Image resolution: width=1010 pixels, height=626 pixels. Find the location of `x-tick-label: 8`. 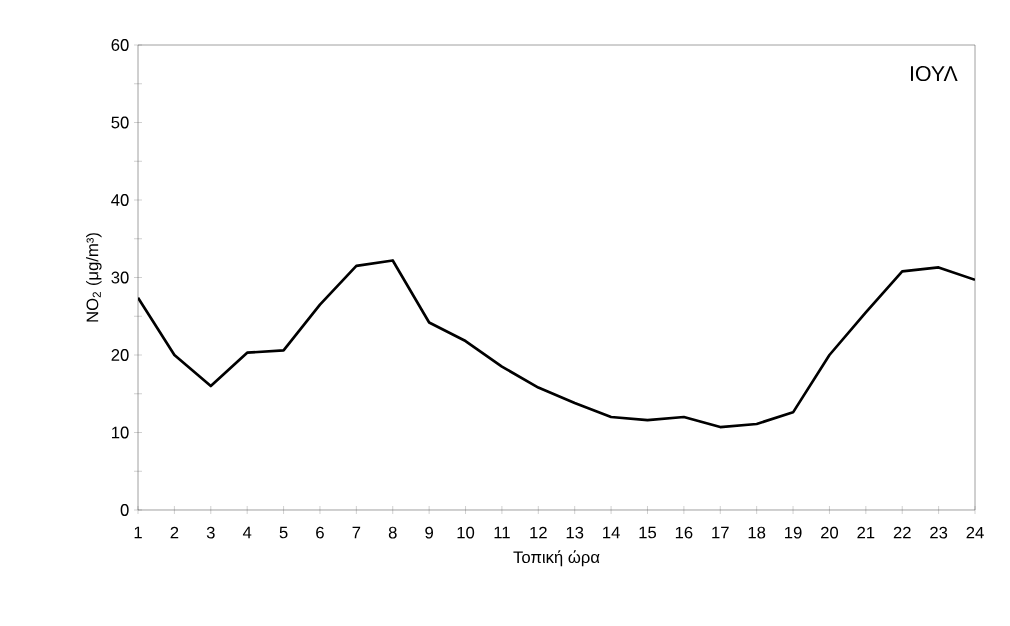

x-tick-label: 8 is located at coordinates (392, 532).